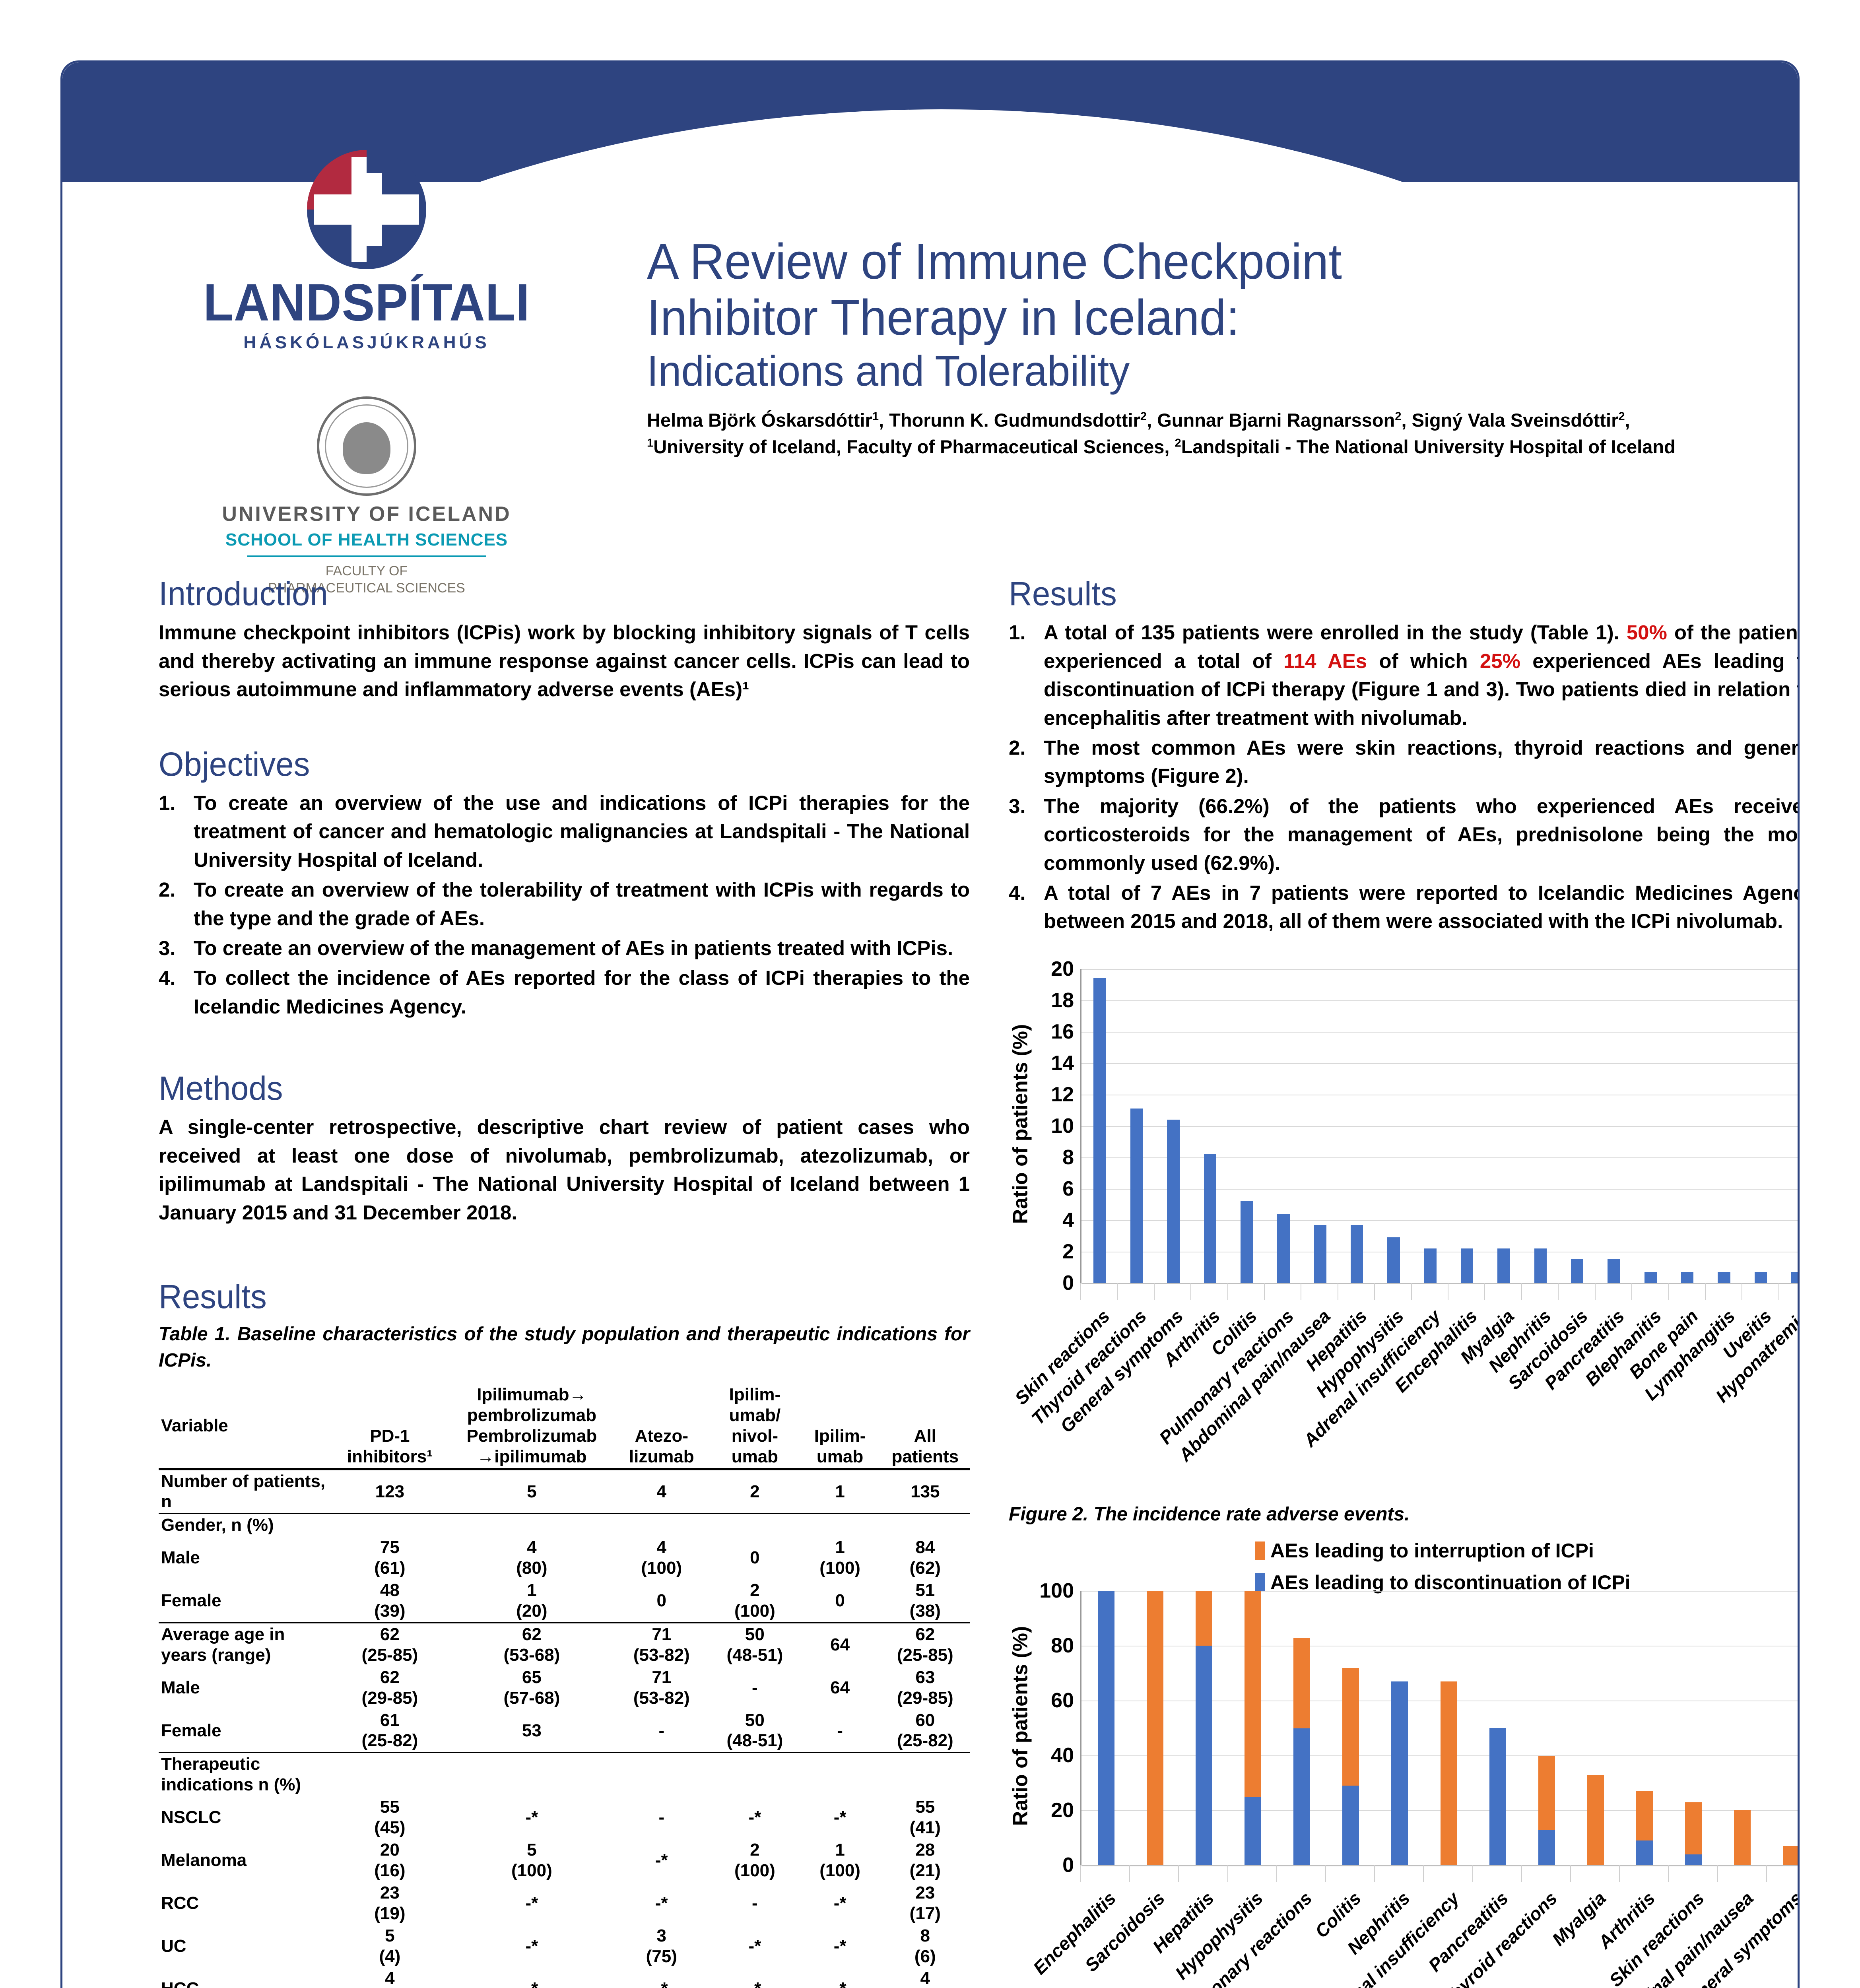  Describe the element at coordinates (1062, 1810) in the screenshot. I see `y-tick-label: 20` at that location.